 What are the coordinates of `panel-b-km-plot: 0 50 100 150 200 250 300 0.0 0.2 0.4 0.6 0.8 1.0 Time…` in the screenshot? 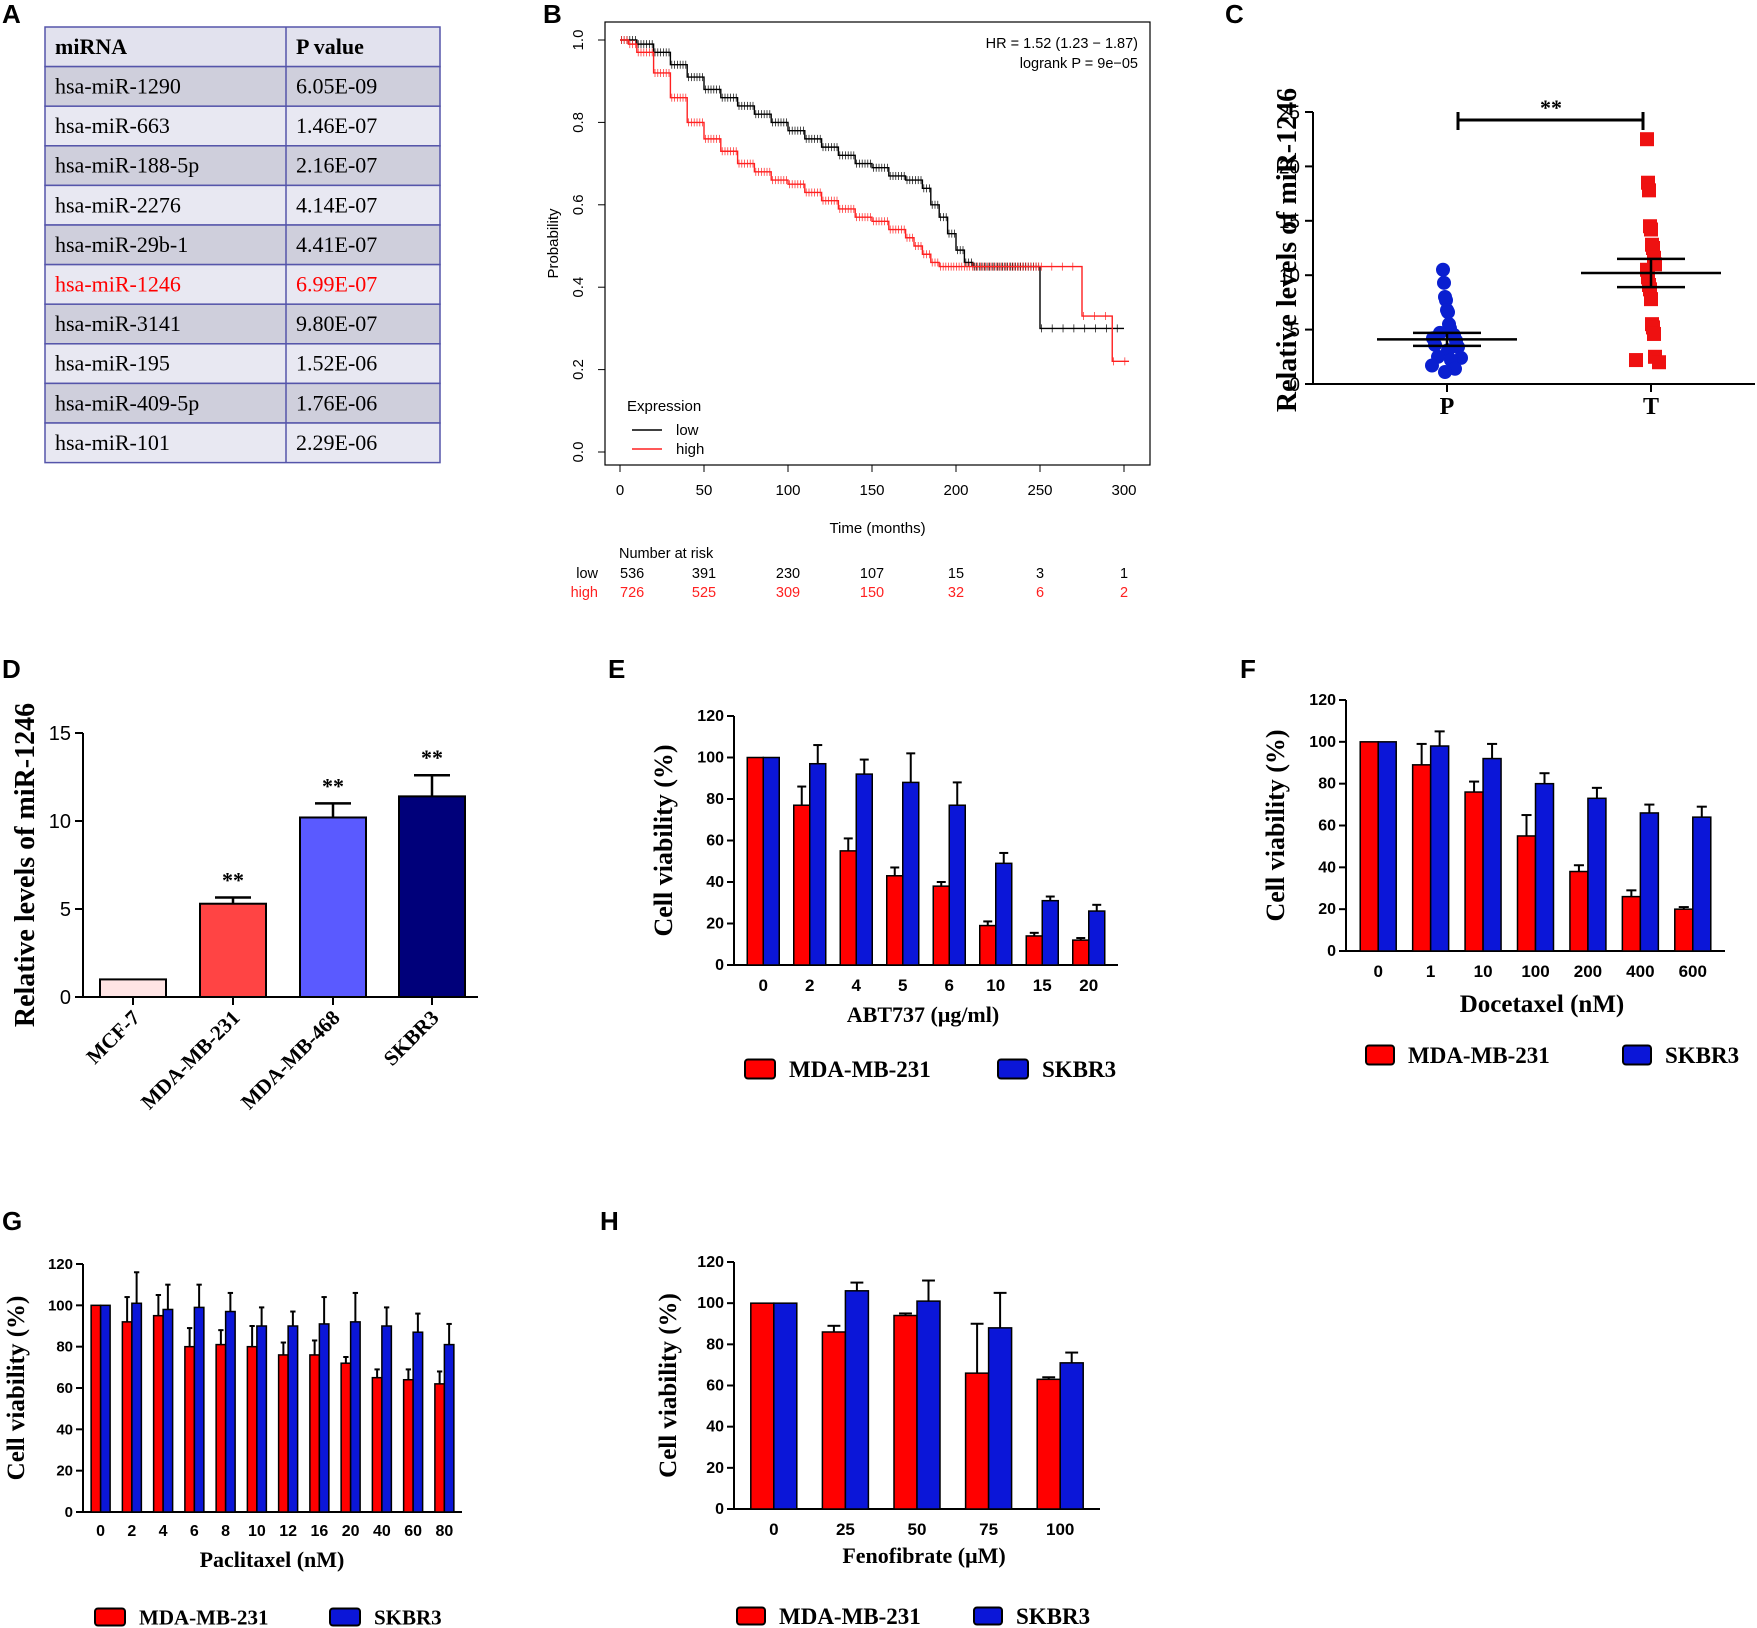 It's located at (848, 311).